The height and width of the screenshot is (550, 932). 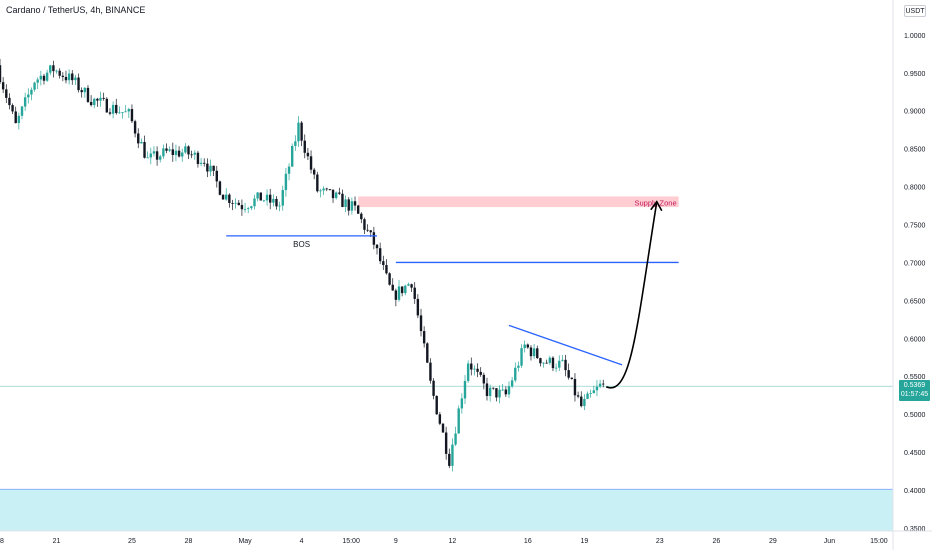 What do you see at coordinates (915, 529) in the screenshot?
I see `price-axis-tick-label: 0.3500` at bounding box center [915, 529].